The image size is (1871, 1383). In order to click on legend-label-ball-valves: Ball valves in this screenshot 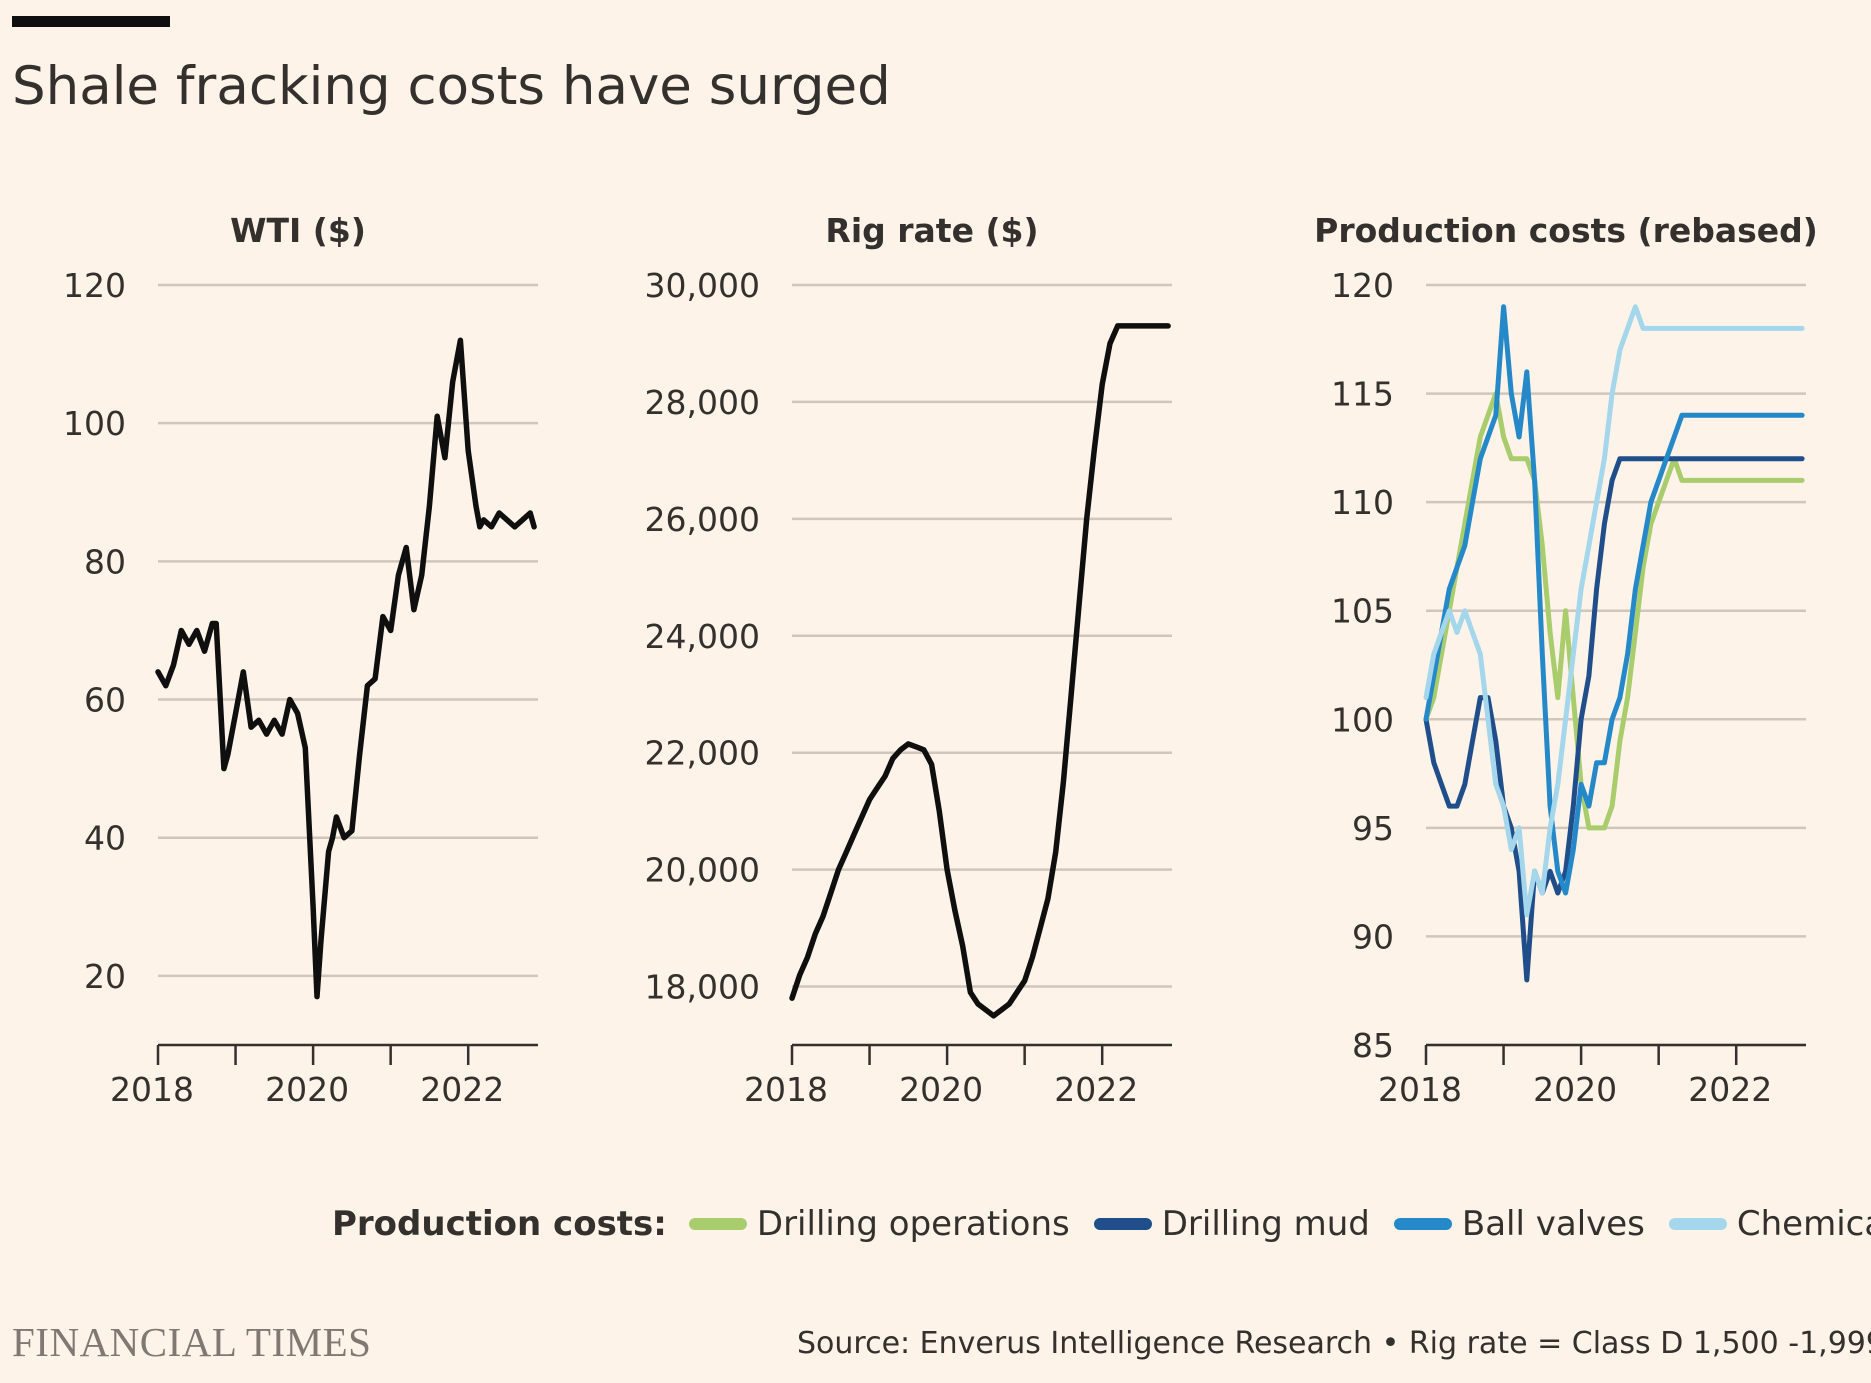, I will do `click(1553, 1224)`.